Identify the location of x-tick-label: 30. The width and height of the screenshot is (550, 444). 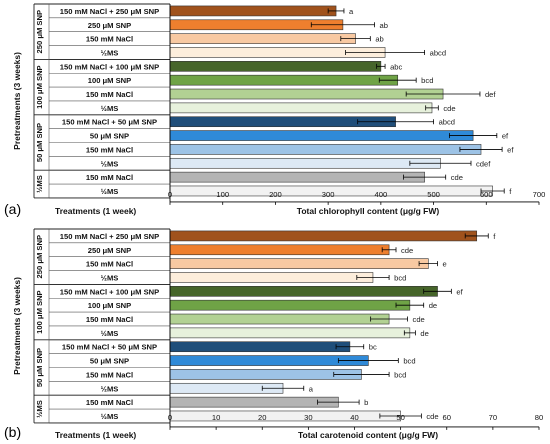
(308, 417).